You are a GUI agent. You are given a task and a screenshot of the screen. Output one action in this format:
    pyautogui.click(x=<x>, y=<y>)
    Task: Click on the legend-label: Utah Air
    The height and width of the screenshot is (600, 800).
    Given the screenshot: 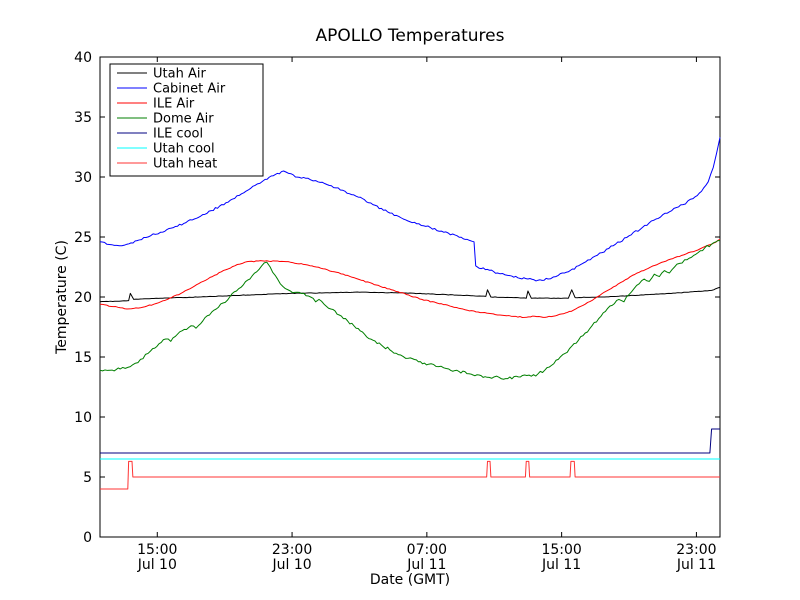 What is the action you would take?
    pyautogui.click(x=179, y=74)
    